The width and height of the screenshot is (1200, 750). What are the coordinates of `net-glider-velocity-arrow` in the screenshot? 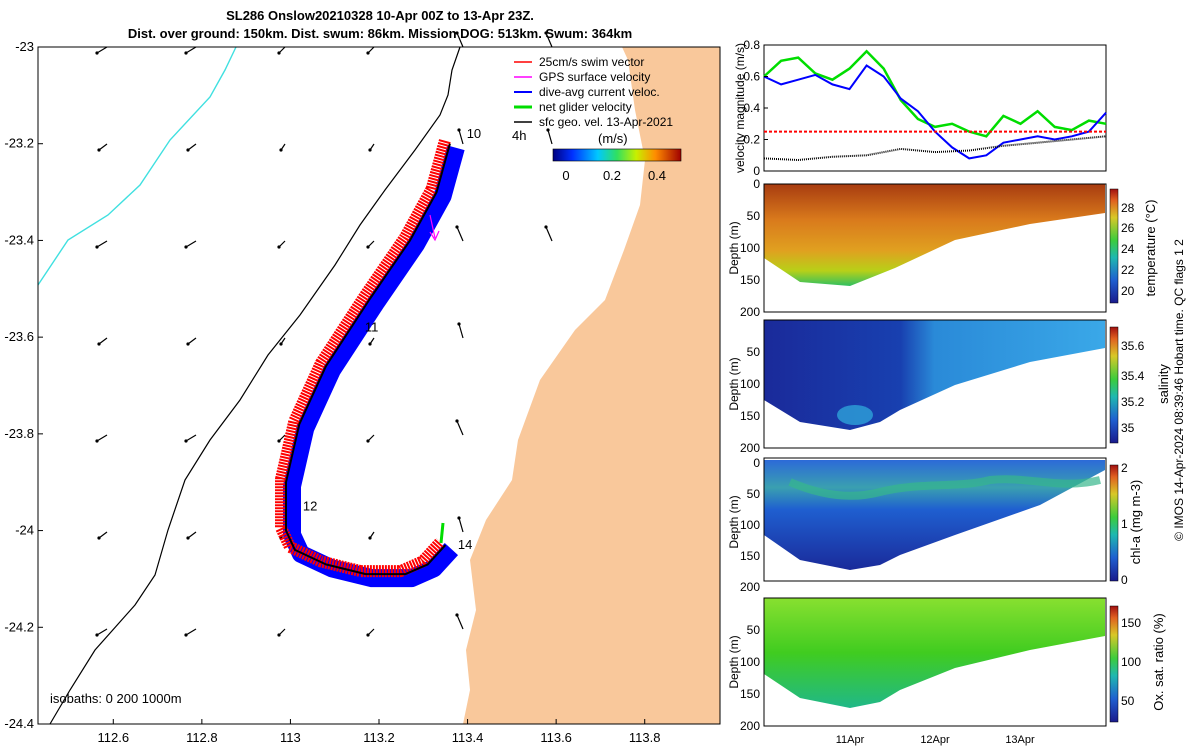 It's located at (442, 533).